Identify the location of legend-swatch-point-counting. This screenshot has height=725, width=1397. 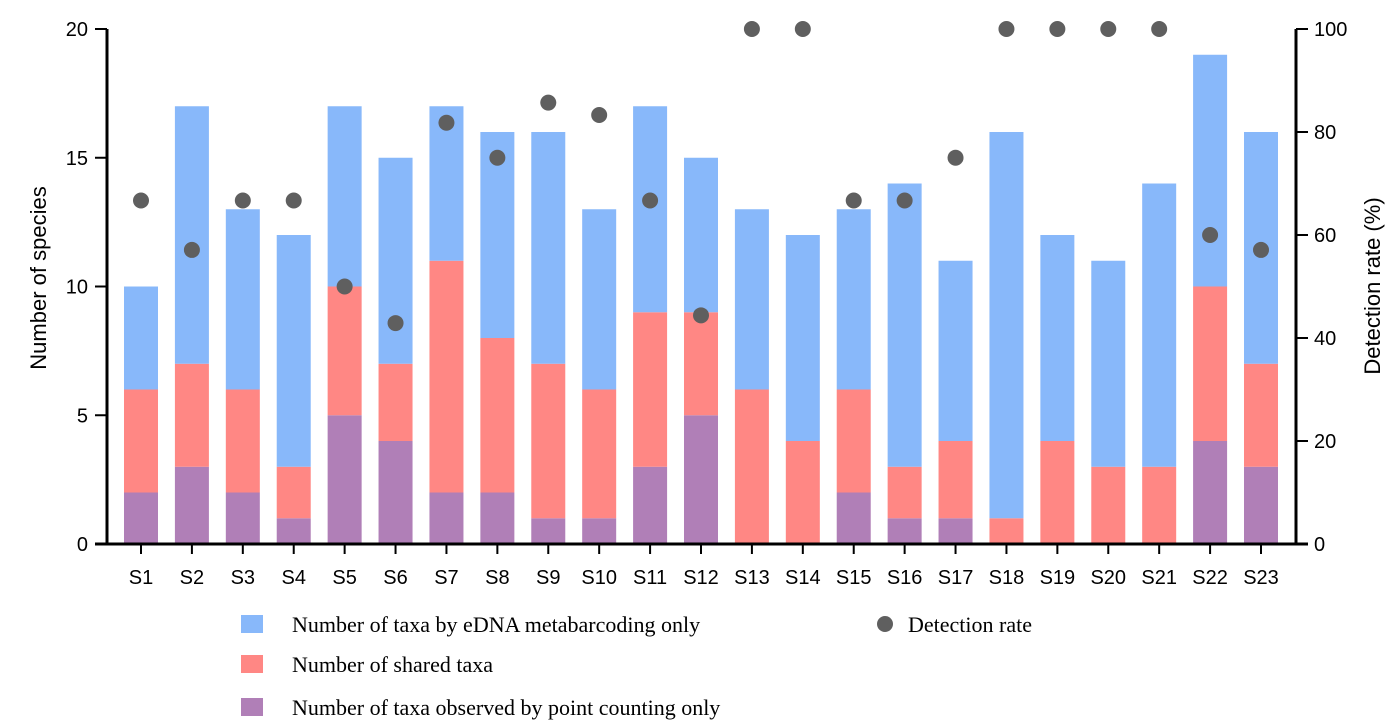
(252, 707).